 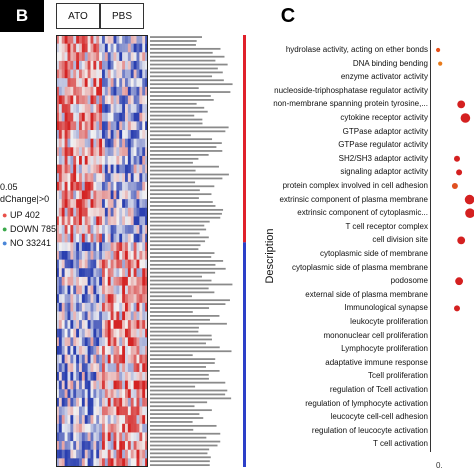 What do you see at coordinates (383, 145) in the screenshot?
I see `category-label: GTPase regulator activity` at bounding box center [383, 145].